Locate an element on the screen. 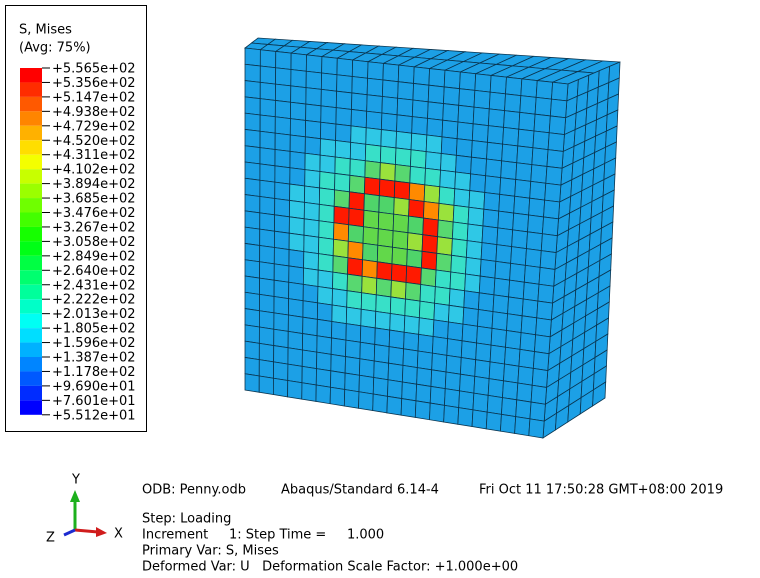 This screenshot has height=578, width=760. info-date: Fri Oct 11 17:50:28 GMT+08:00 2019 is located at coordinates (601, 490).